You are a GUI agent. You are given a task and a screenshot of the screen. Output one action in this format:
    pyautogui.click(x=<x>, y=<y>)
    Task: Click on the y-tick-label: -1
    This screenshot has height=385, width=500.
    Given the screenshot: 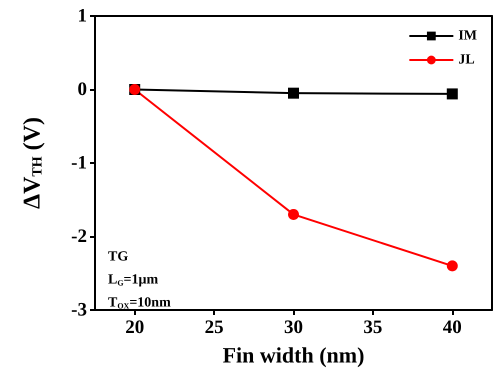 What is the action you would take?
    pyautogui.click(x=79, y=163)
    